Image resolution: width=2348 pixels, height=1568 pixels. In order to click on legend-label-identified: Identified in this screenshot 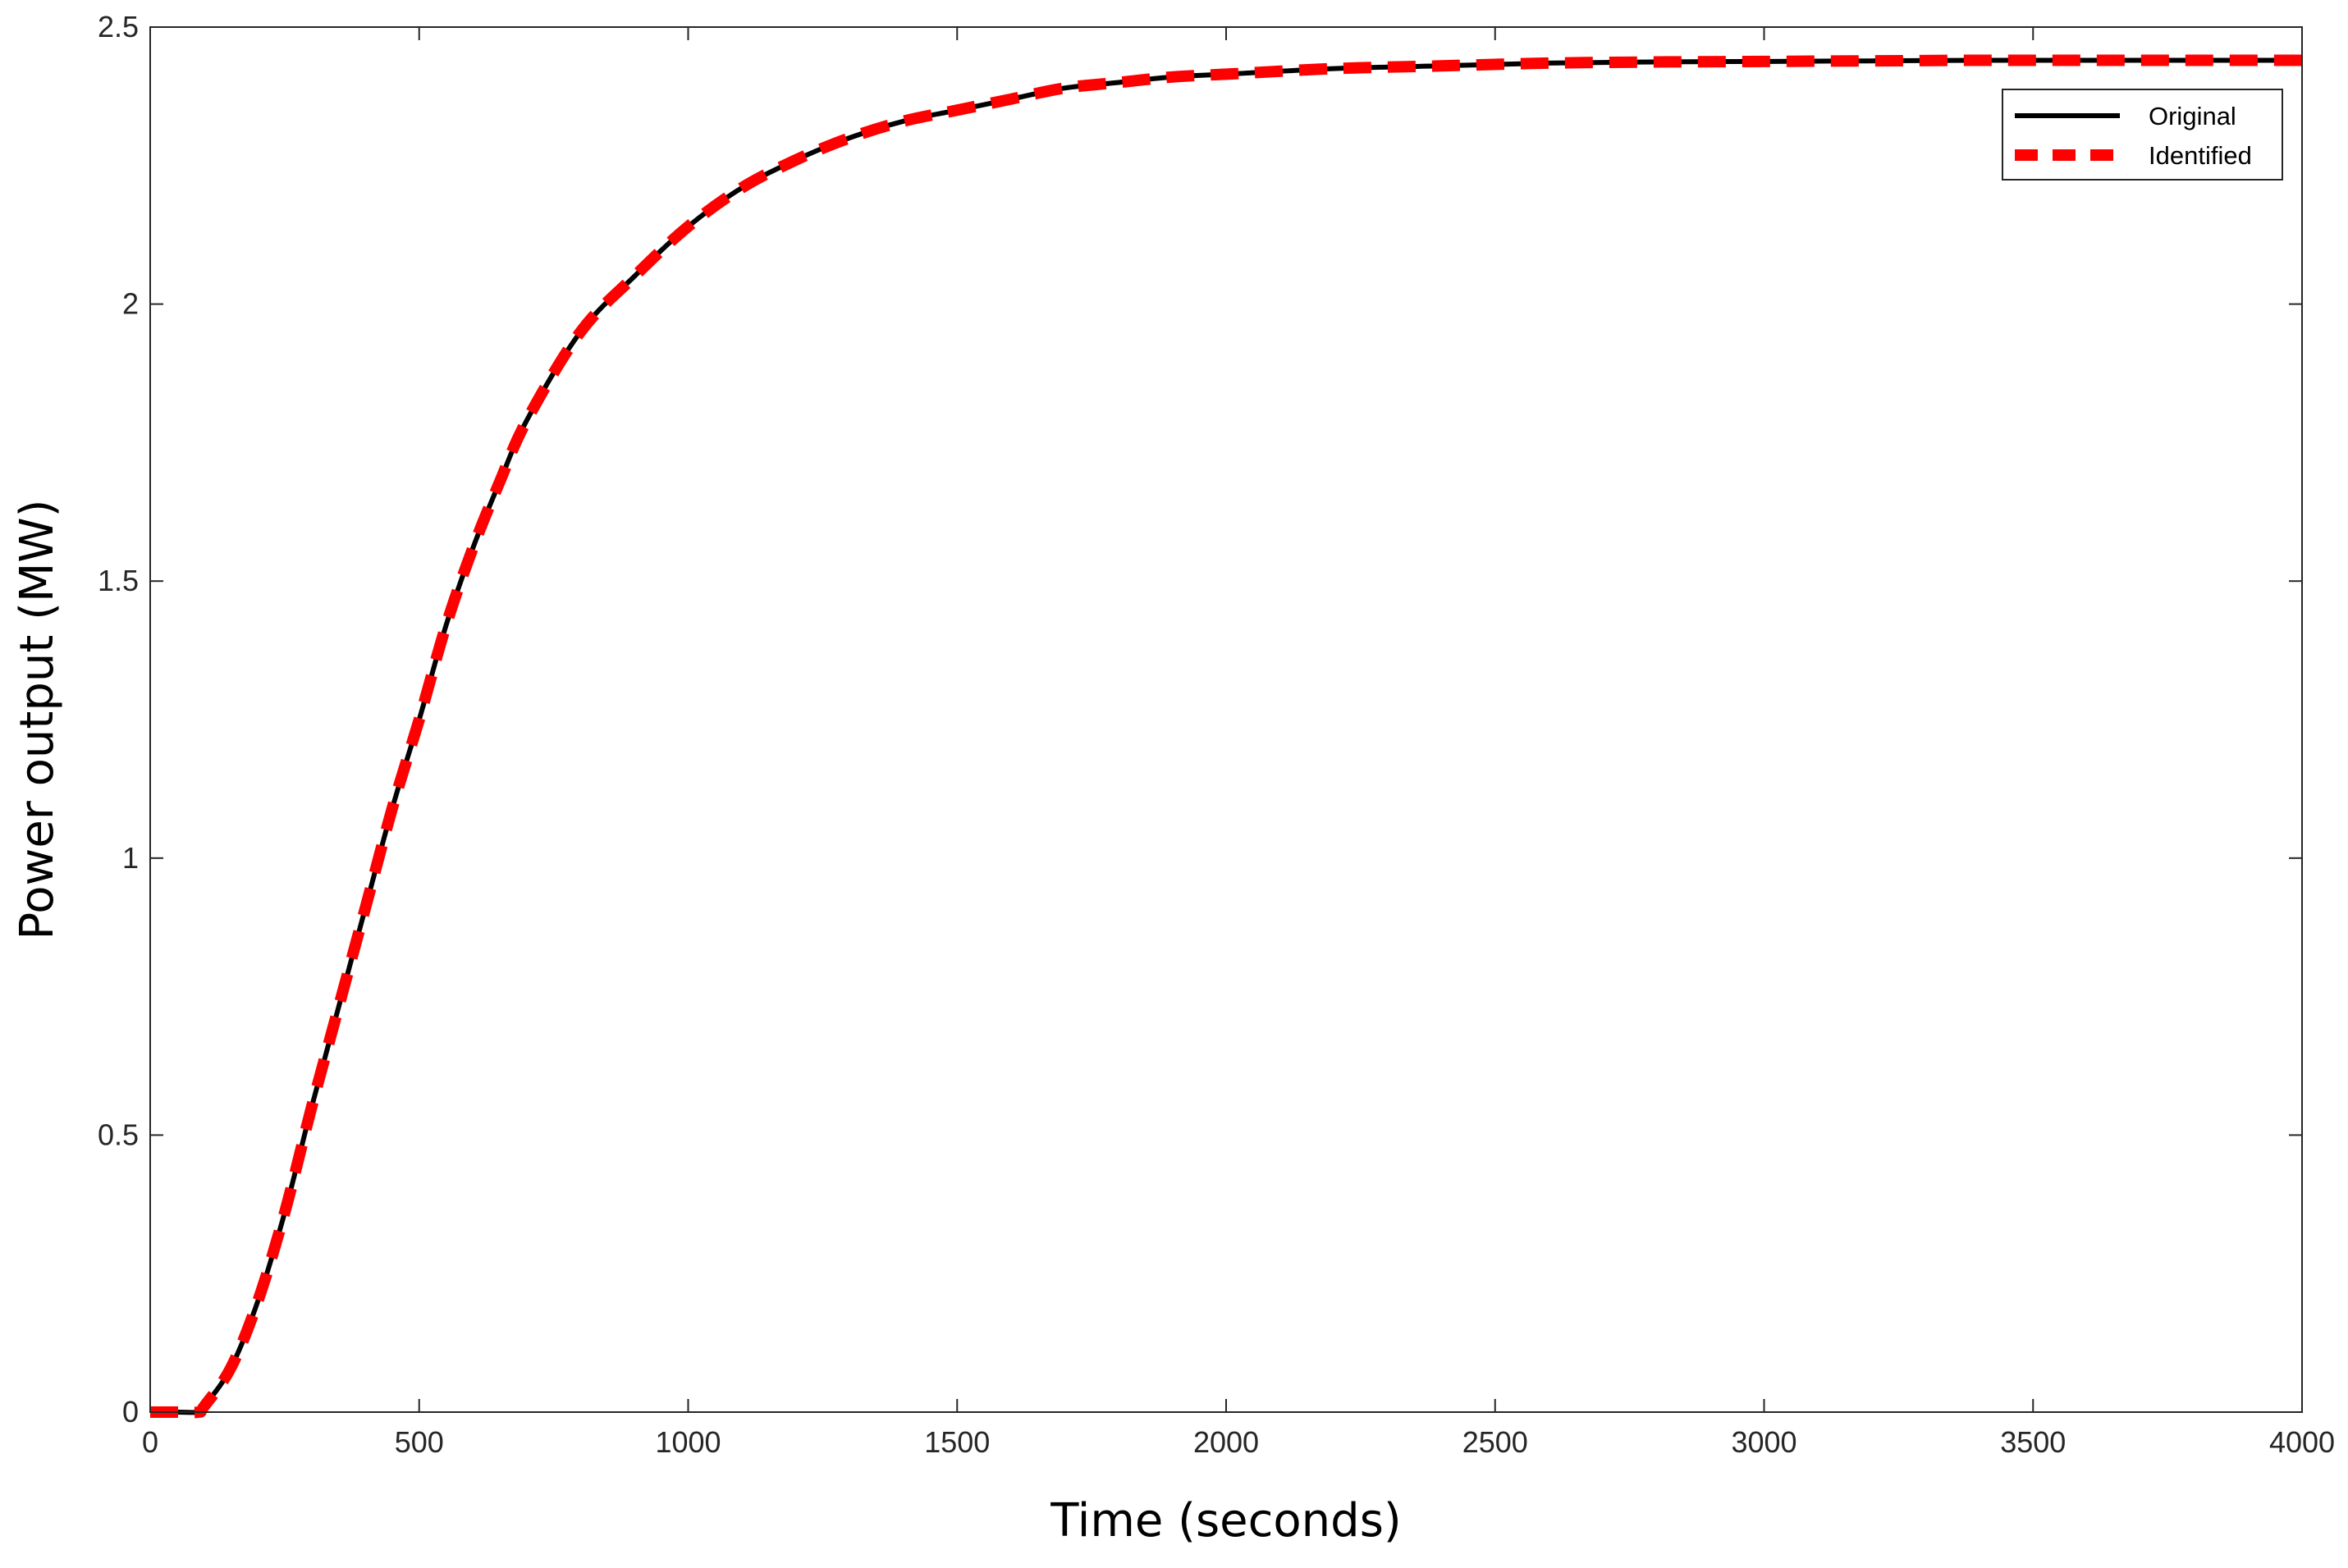, I will do `click(2200, 155)`.